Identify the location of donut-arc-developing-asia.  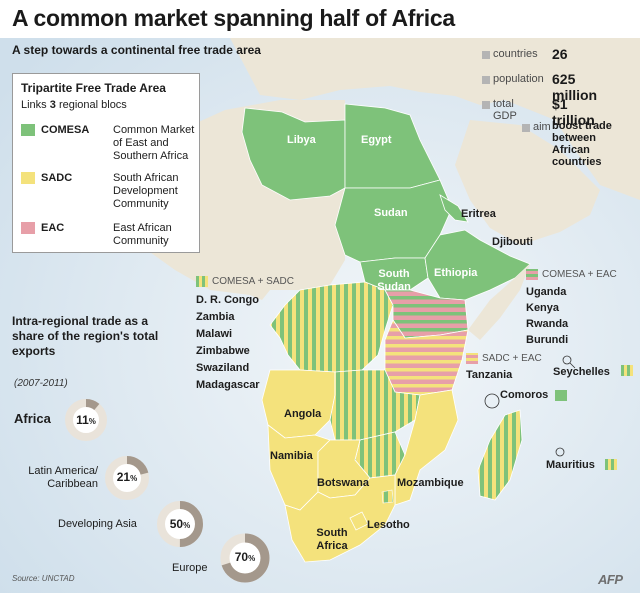
(180, 524).